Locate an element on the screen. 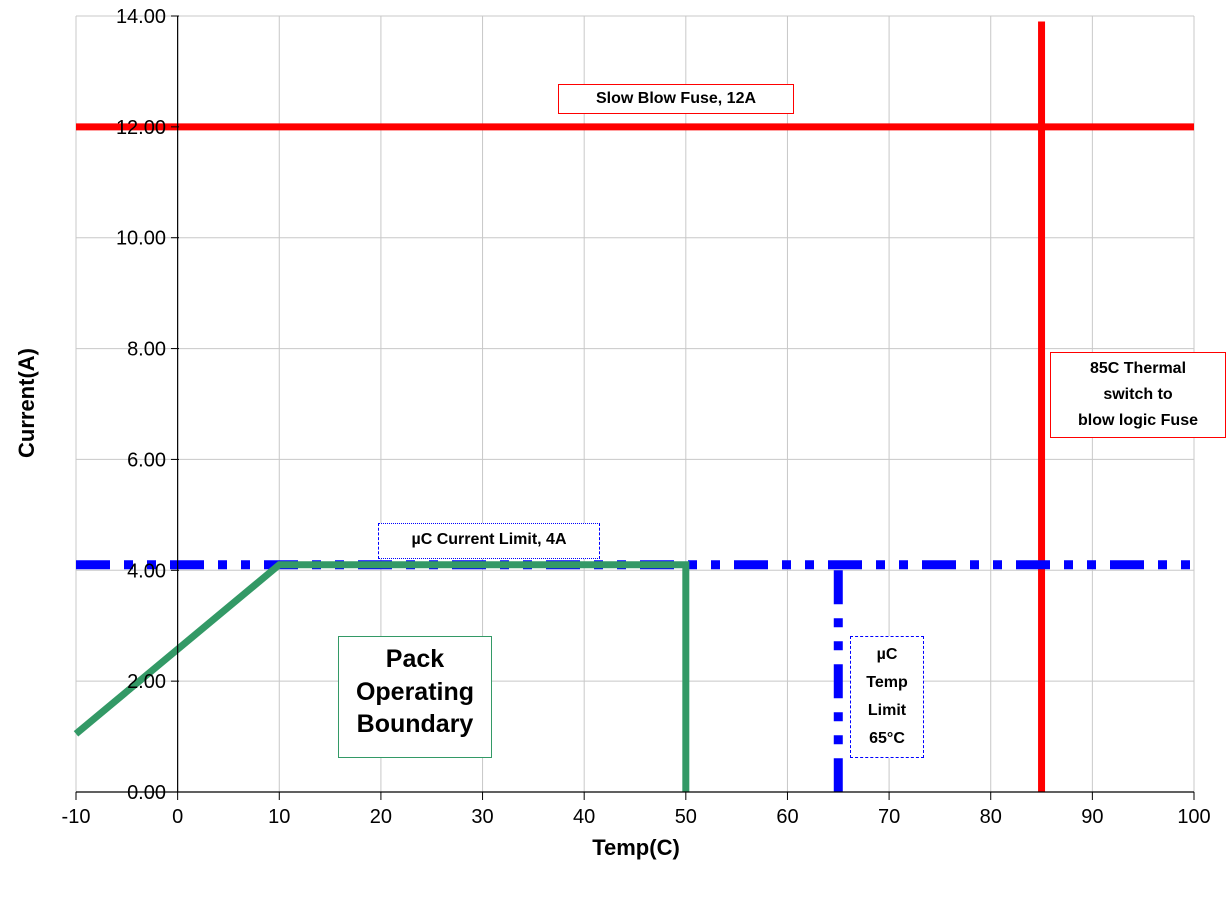 The image size is (1231, 898). y-tick-label: 4.00 is located at coordinates (146, 571).